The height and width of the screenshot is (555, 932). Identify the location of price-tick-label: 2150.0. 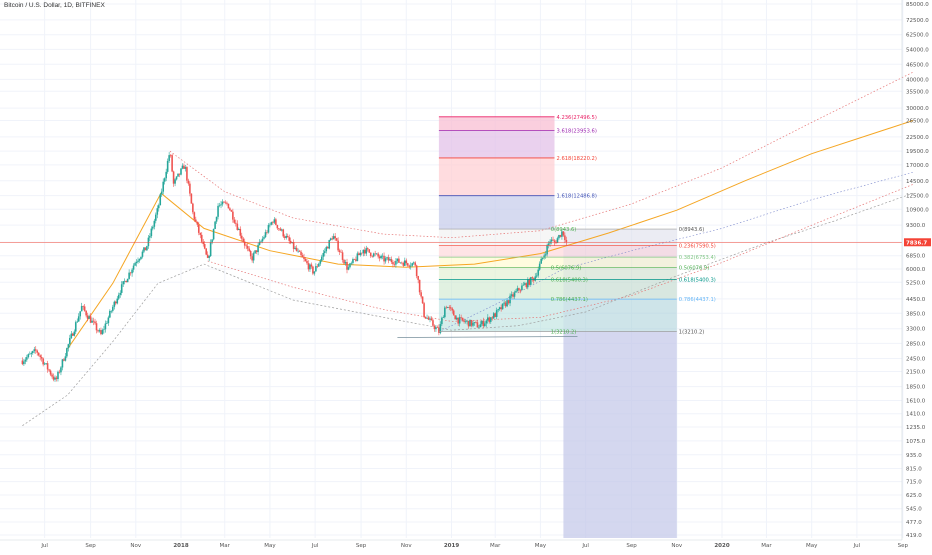
(916, 373).